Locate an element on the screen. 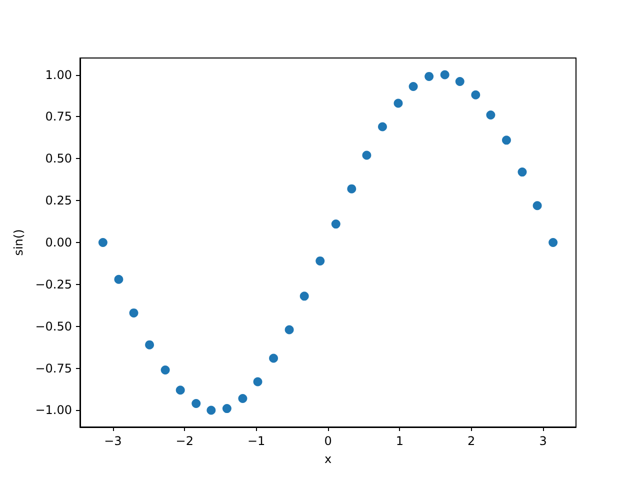 This screenshot has height=480, width=640. y-axis-title: sin() is located at coordinates (18, 242).